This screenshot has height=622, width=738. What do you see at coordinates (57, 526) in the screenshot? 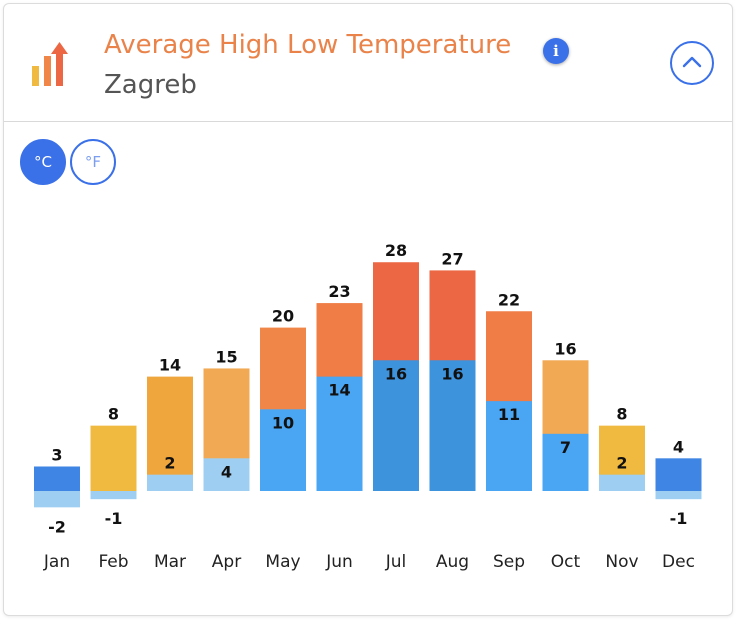
I see `low-value-label: -2` at bounding box center [57, 526].